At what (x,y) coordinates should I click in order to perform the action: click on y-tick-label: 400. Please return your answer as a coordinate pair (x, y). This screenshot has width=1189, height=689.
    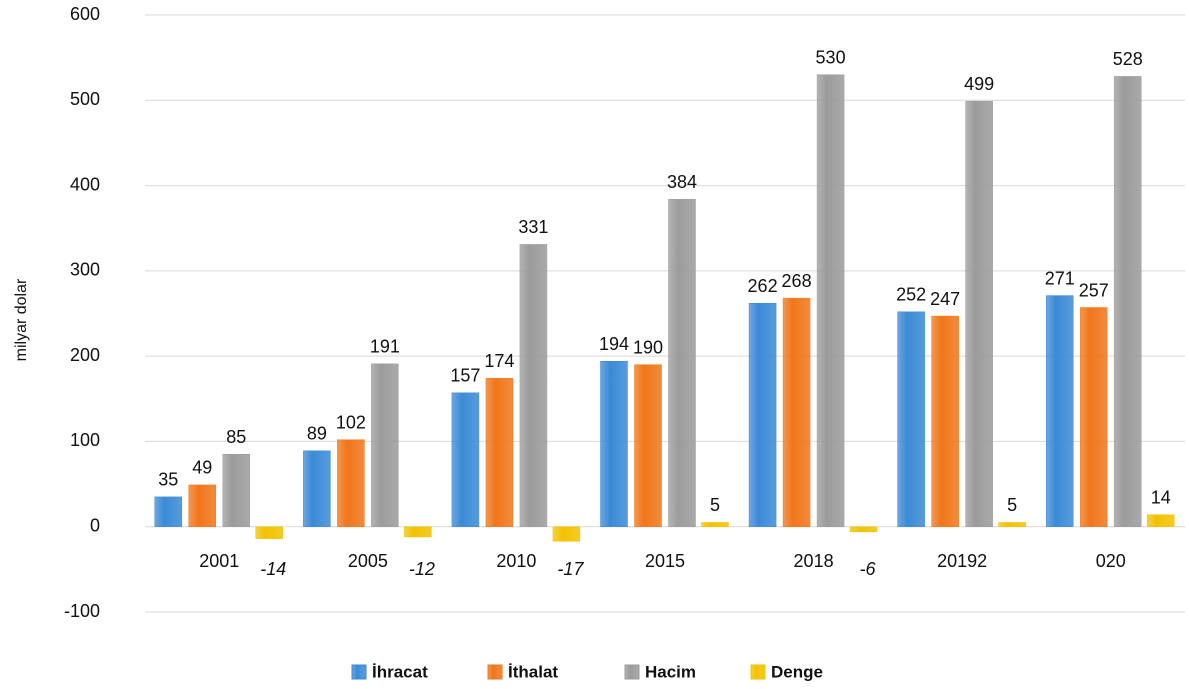
    Looking at the image, I should click on (85, 184).